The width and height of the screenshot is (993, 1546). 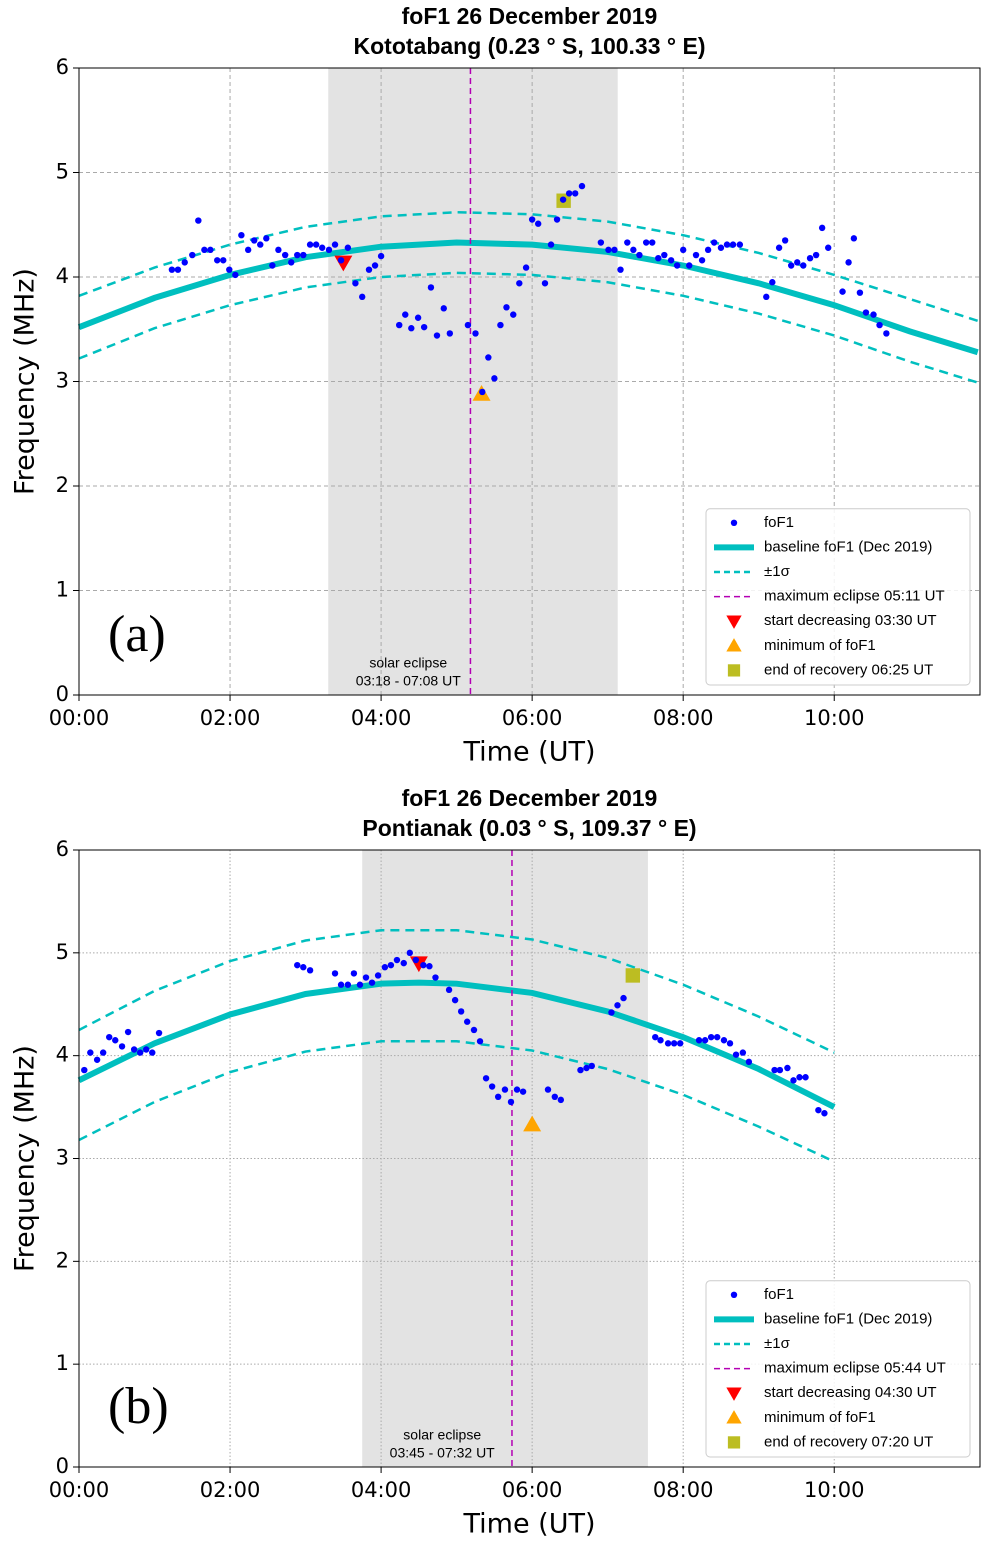 What do you see at coordinates (779, 522) in the screenshot?
I see `legend-label: foF1` at bounding box center [779, 522].